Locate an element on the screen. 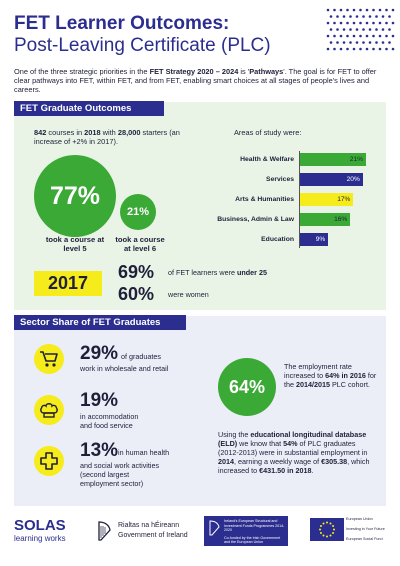 This screenshot has width=400, height=566. page-subtitle: Post-Leaving Certificate (PLC) is located at coordinates (142, 45).